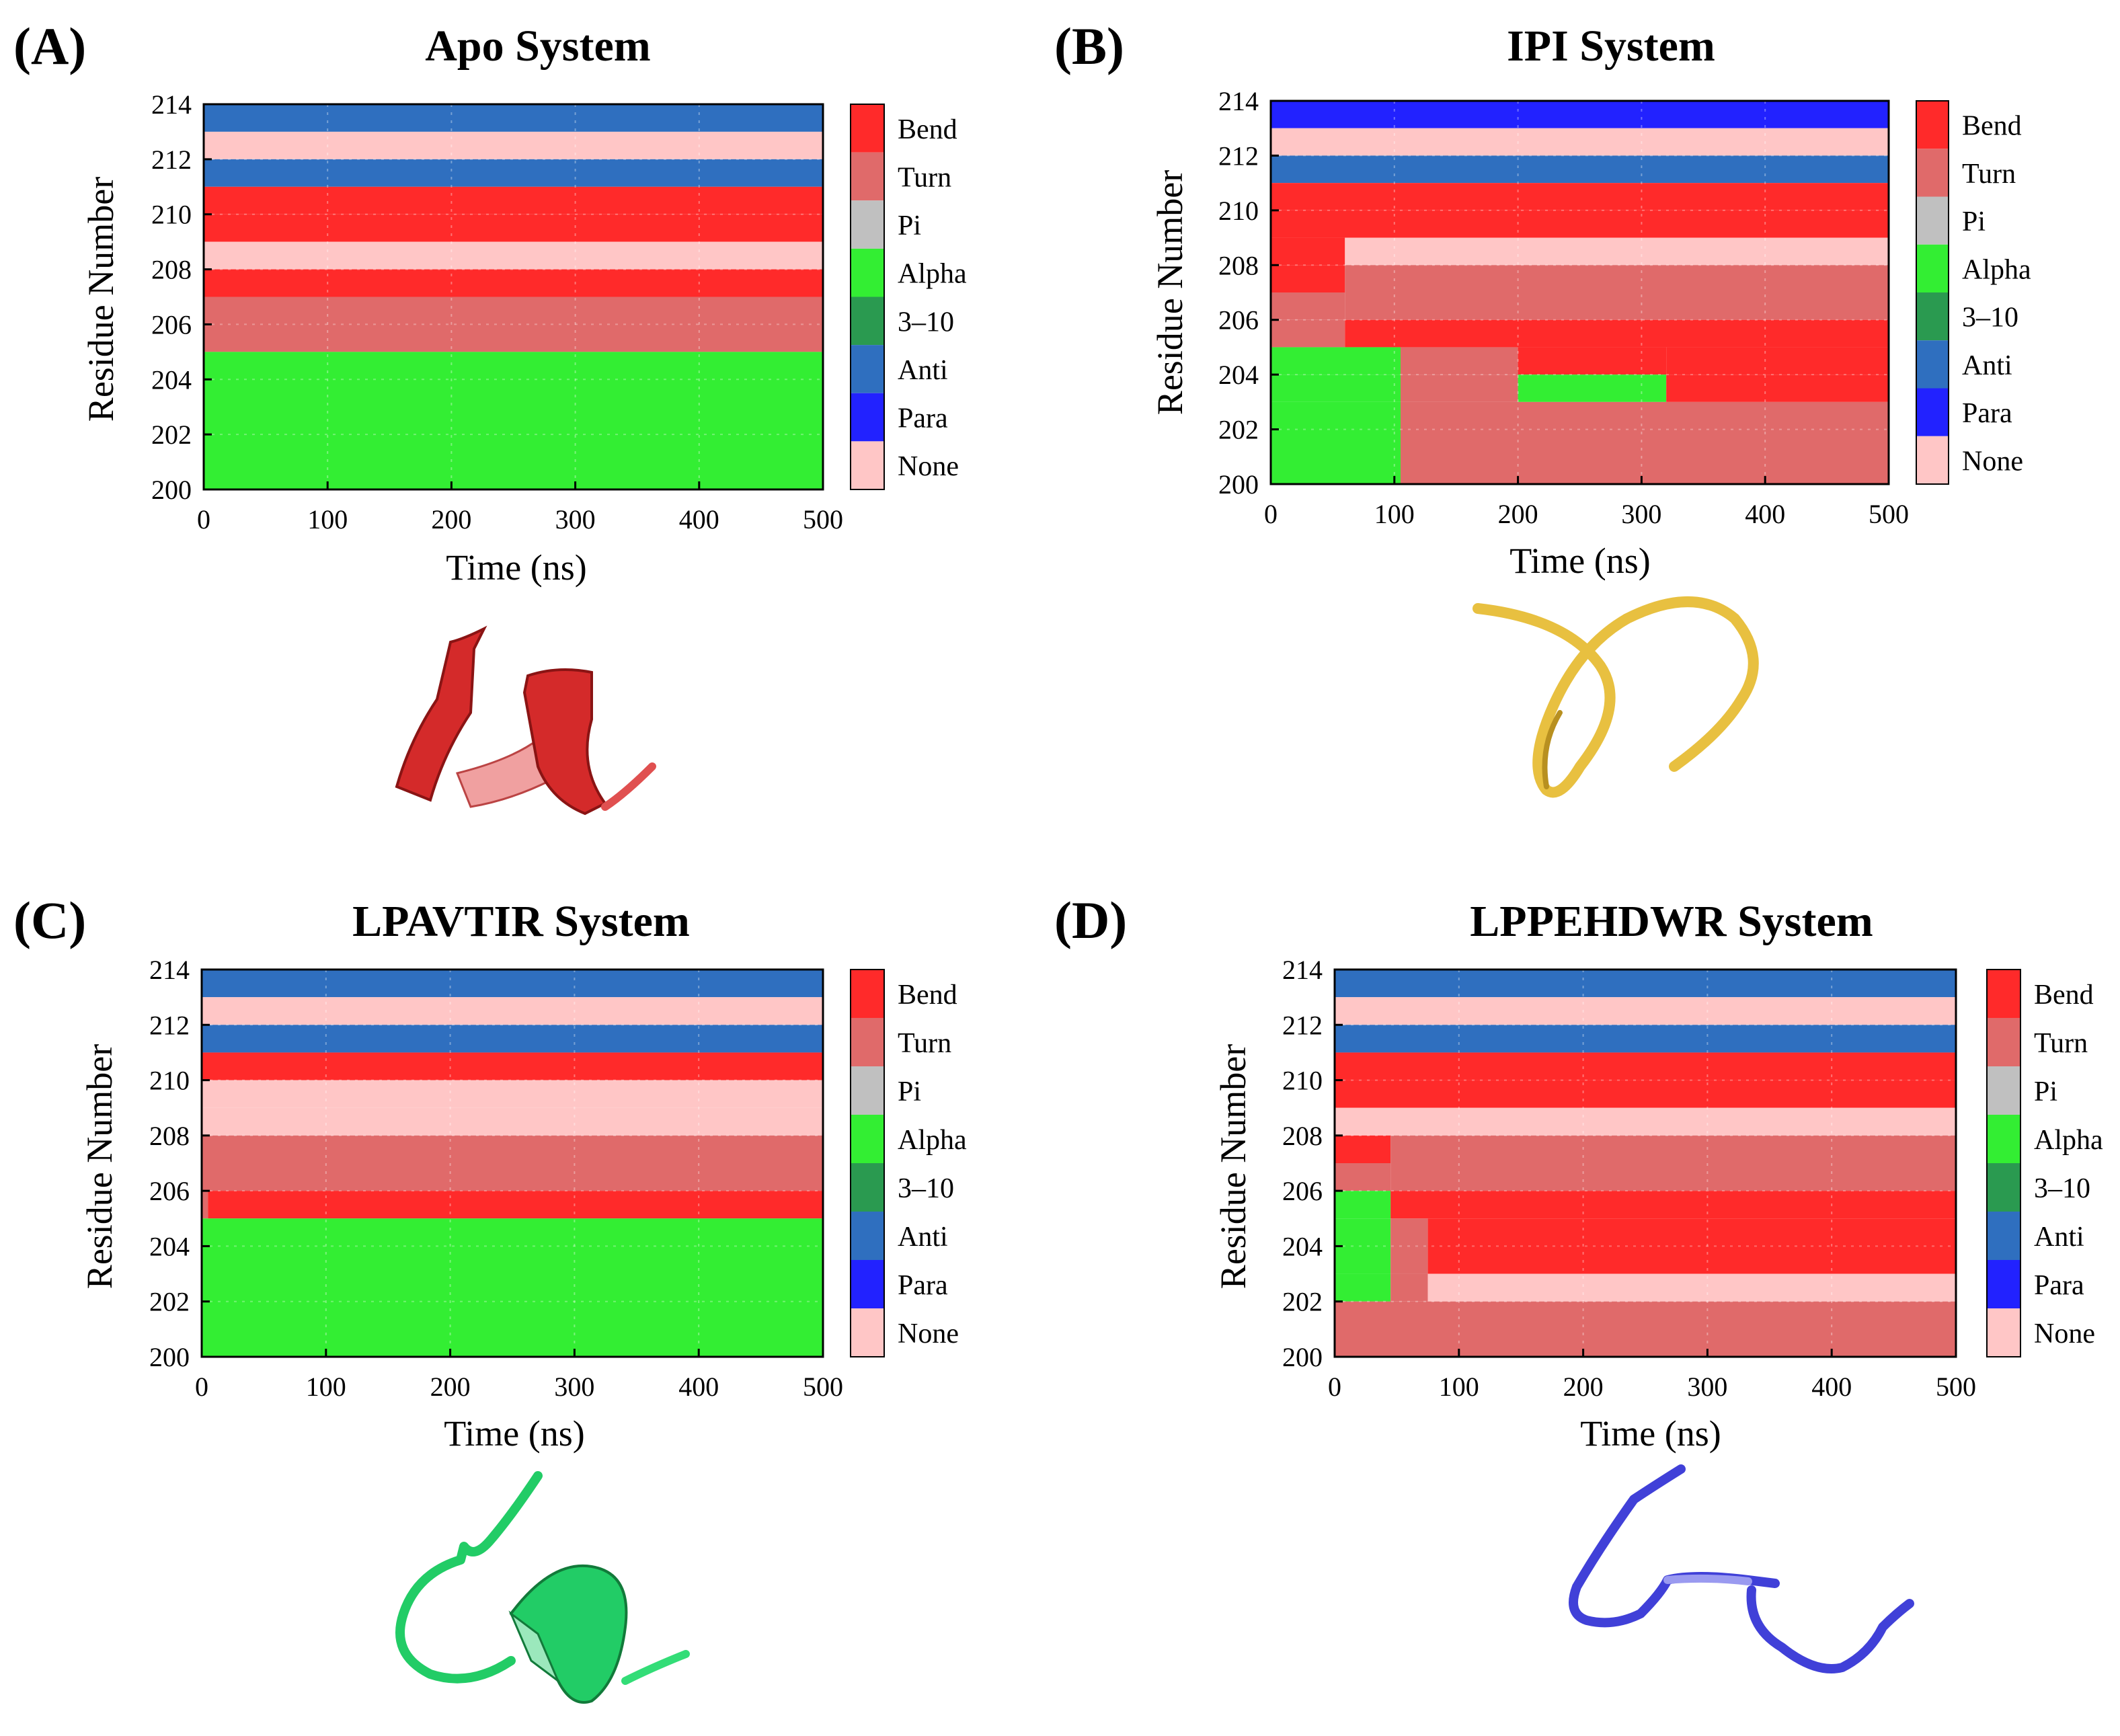 The height and width of the screenshot is (1736, 2120). I want to click on chart-title: IPI System, so click(1611, 46).